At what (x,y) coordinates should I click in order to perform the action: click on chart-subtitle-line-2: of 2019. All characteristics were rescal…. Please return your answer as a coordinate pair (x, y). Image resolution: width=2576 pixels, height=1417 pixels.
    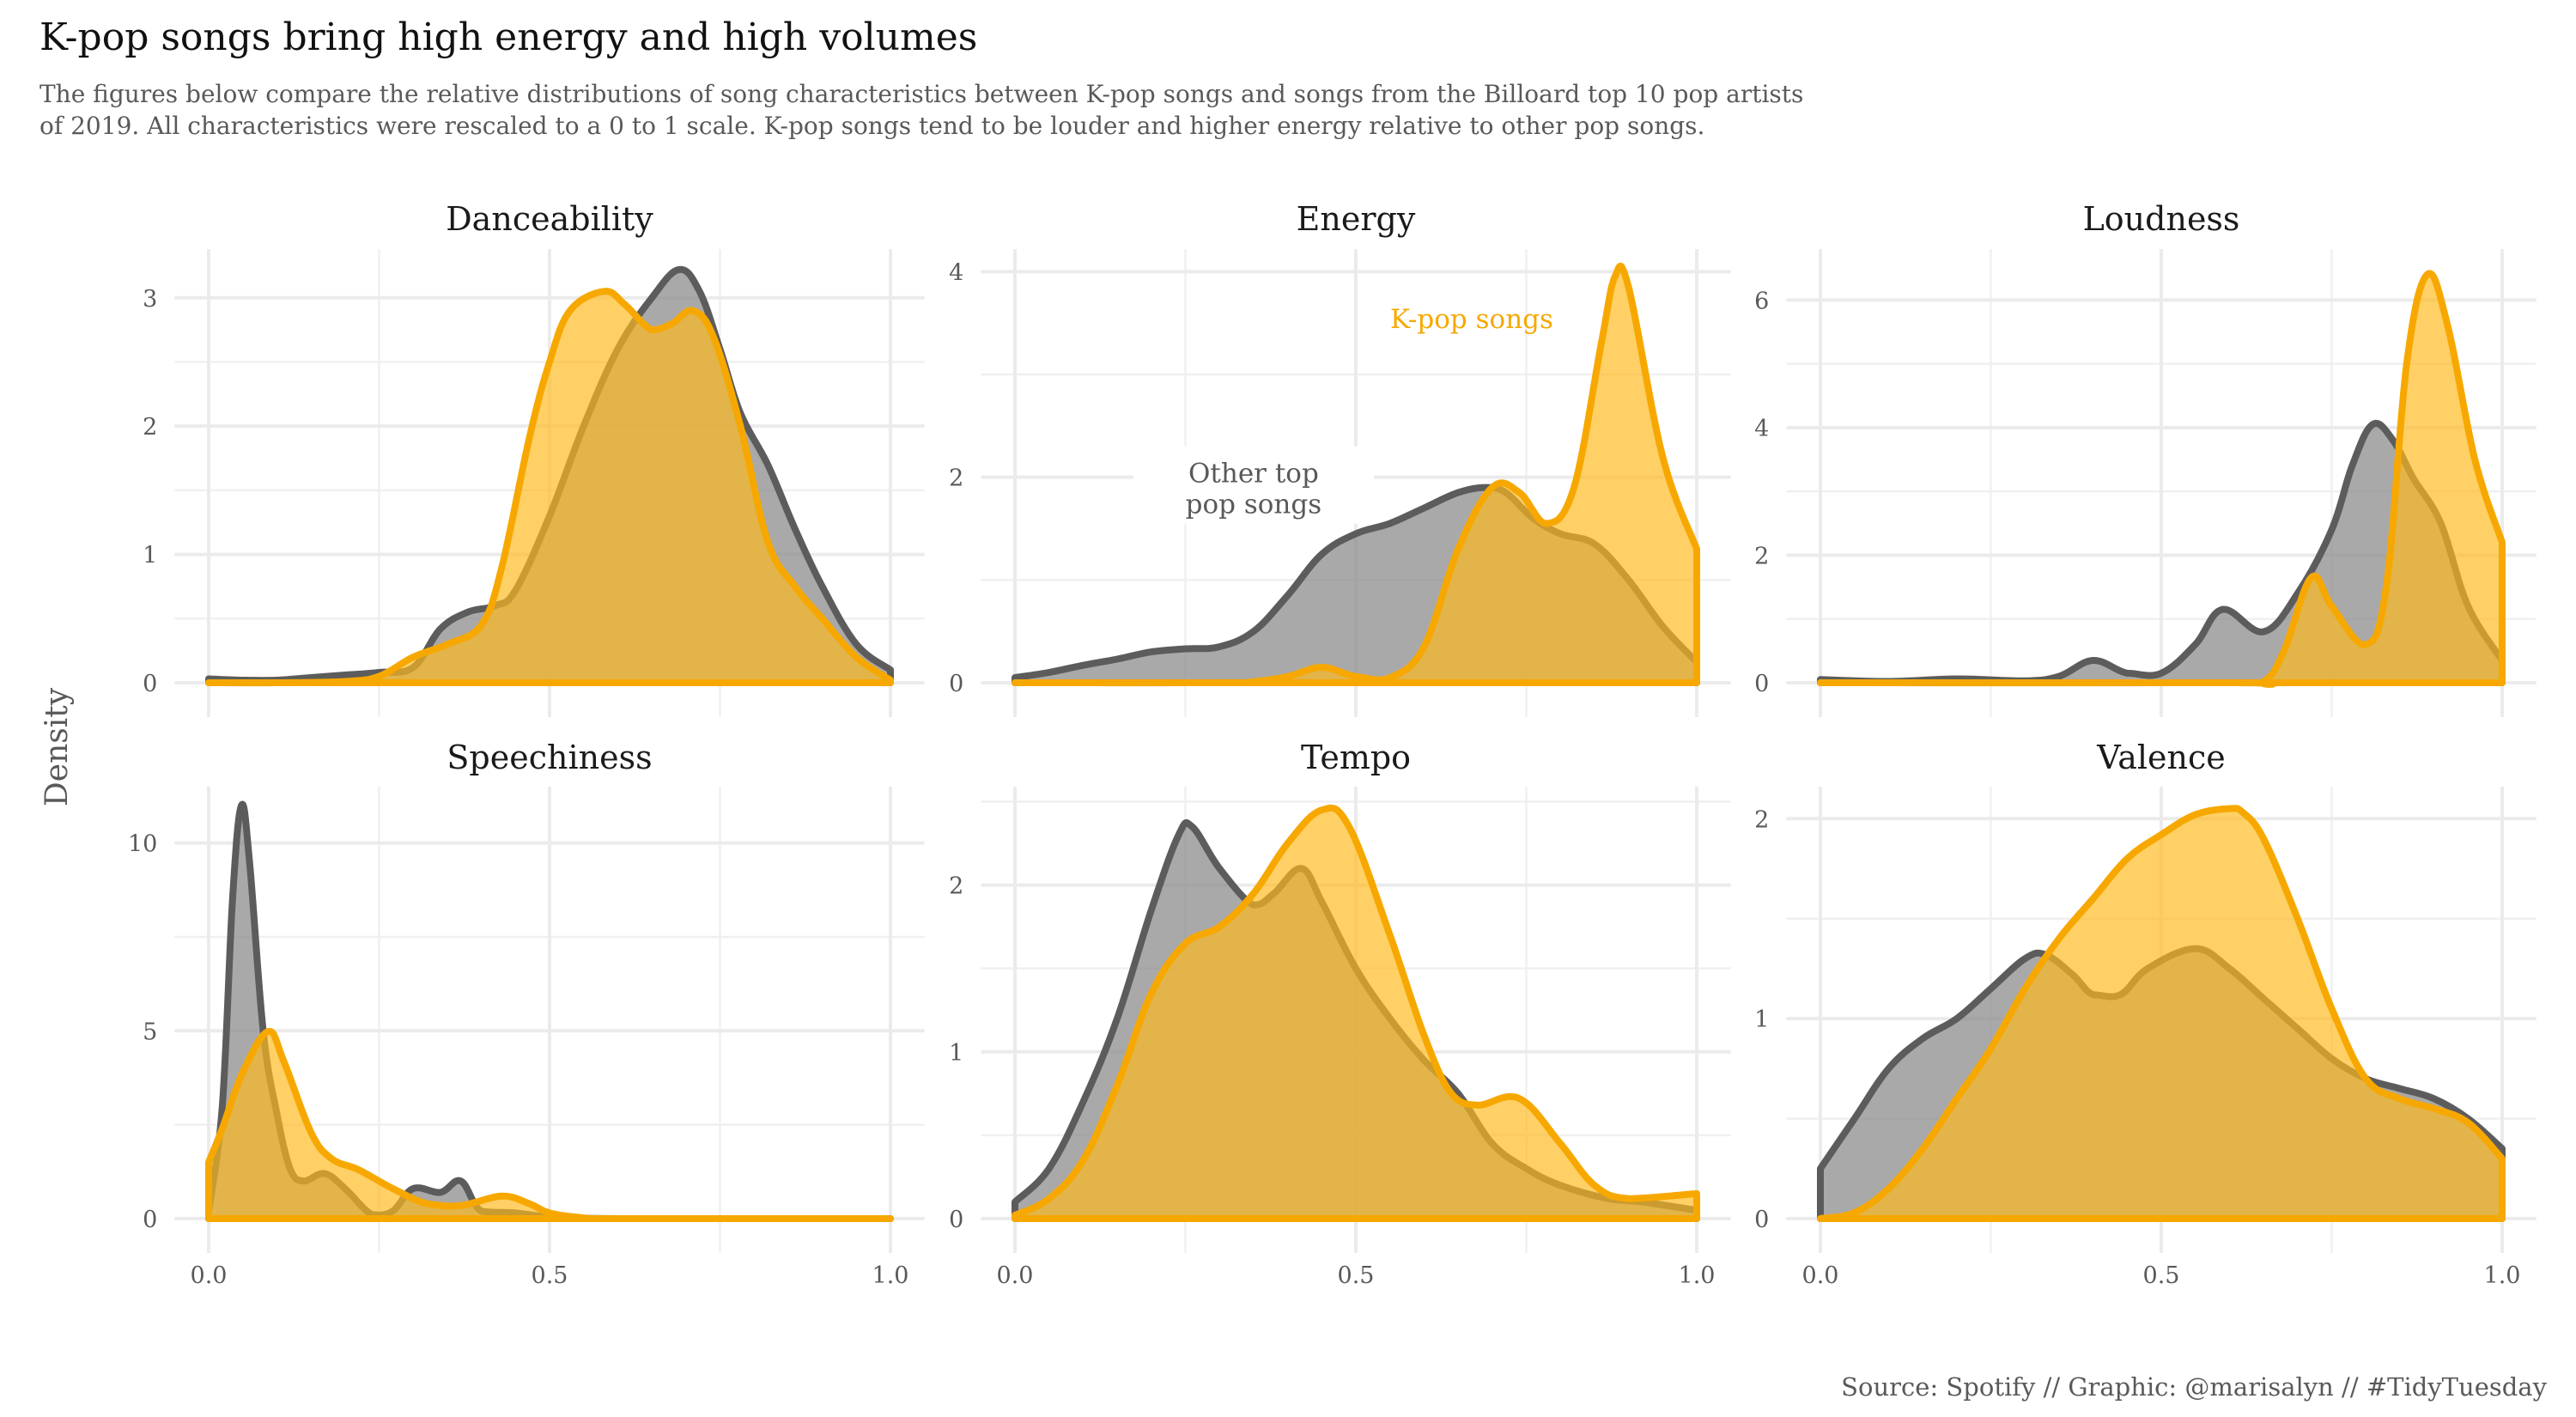
    Looking at the image, I should click on (872, 126).